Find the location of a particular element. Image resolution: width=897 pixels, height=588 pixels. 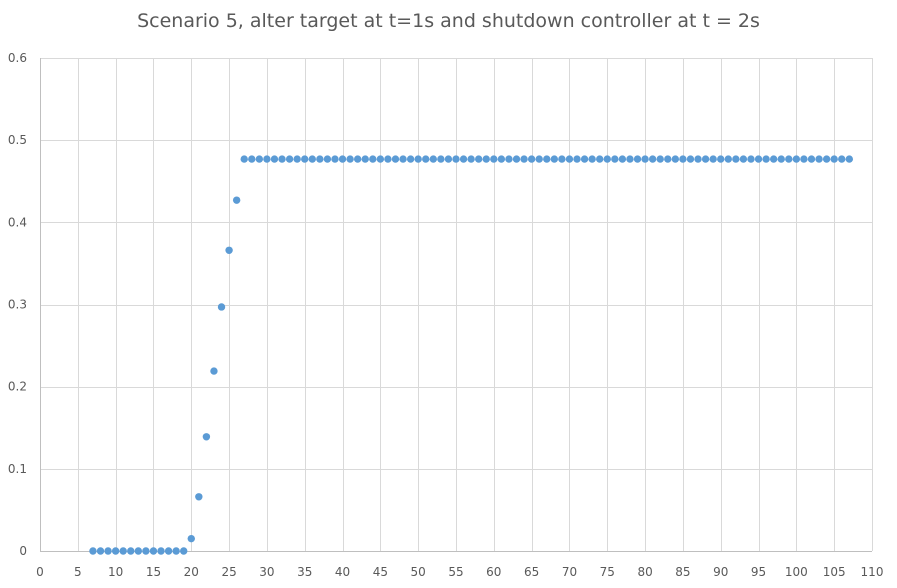

x-tick-label: 60 is located at coordinates (493, 572).